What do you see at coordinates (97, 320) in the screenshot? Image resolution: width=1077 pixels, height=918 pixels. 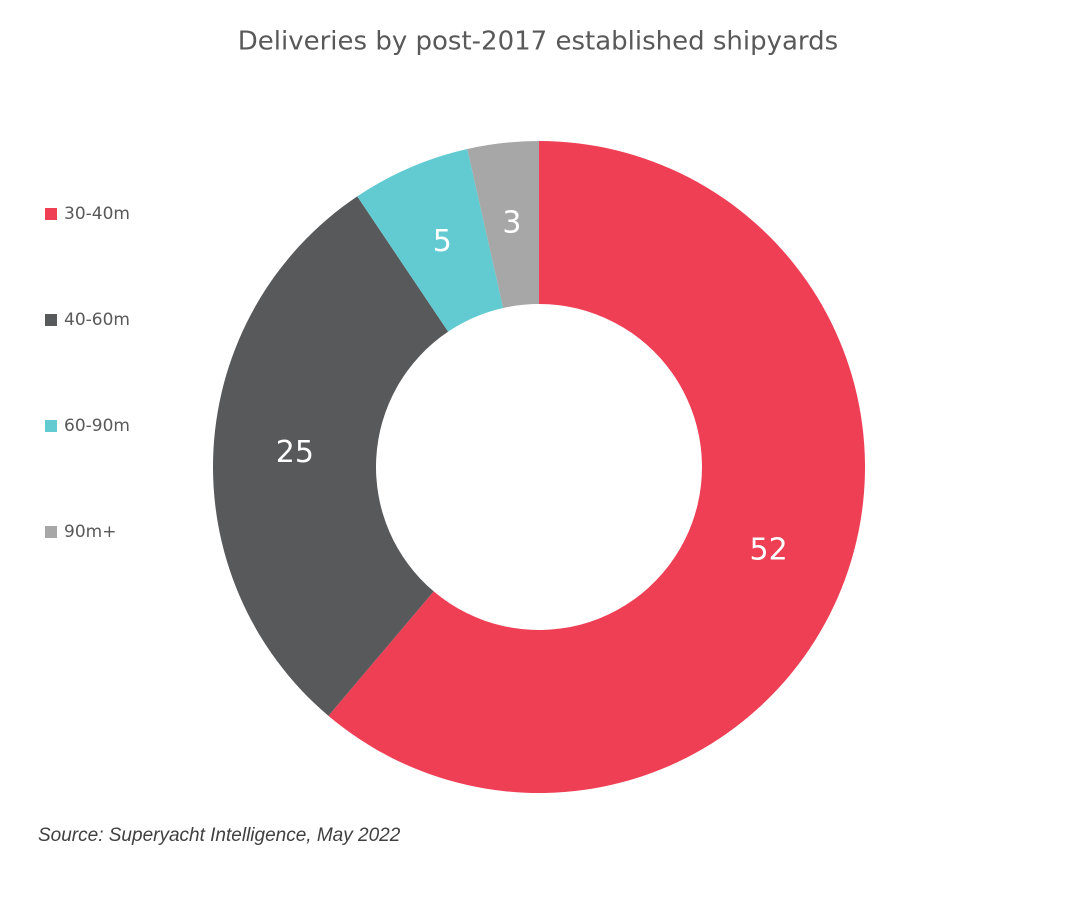 I see `legend-label: 40-60m` at bounding box center [97, 320].